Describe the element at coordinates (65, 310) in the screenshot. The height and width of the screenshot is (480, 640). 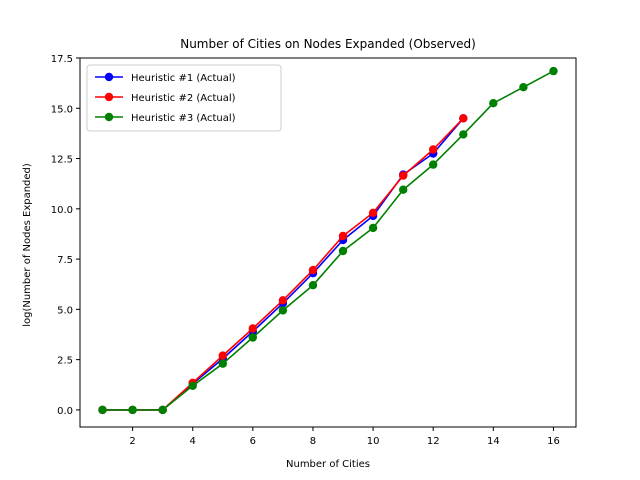
I see `y-tick-label: 5.0` at that location.